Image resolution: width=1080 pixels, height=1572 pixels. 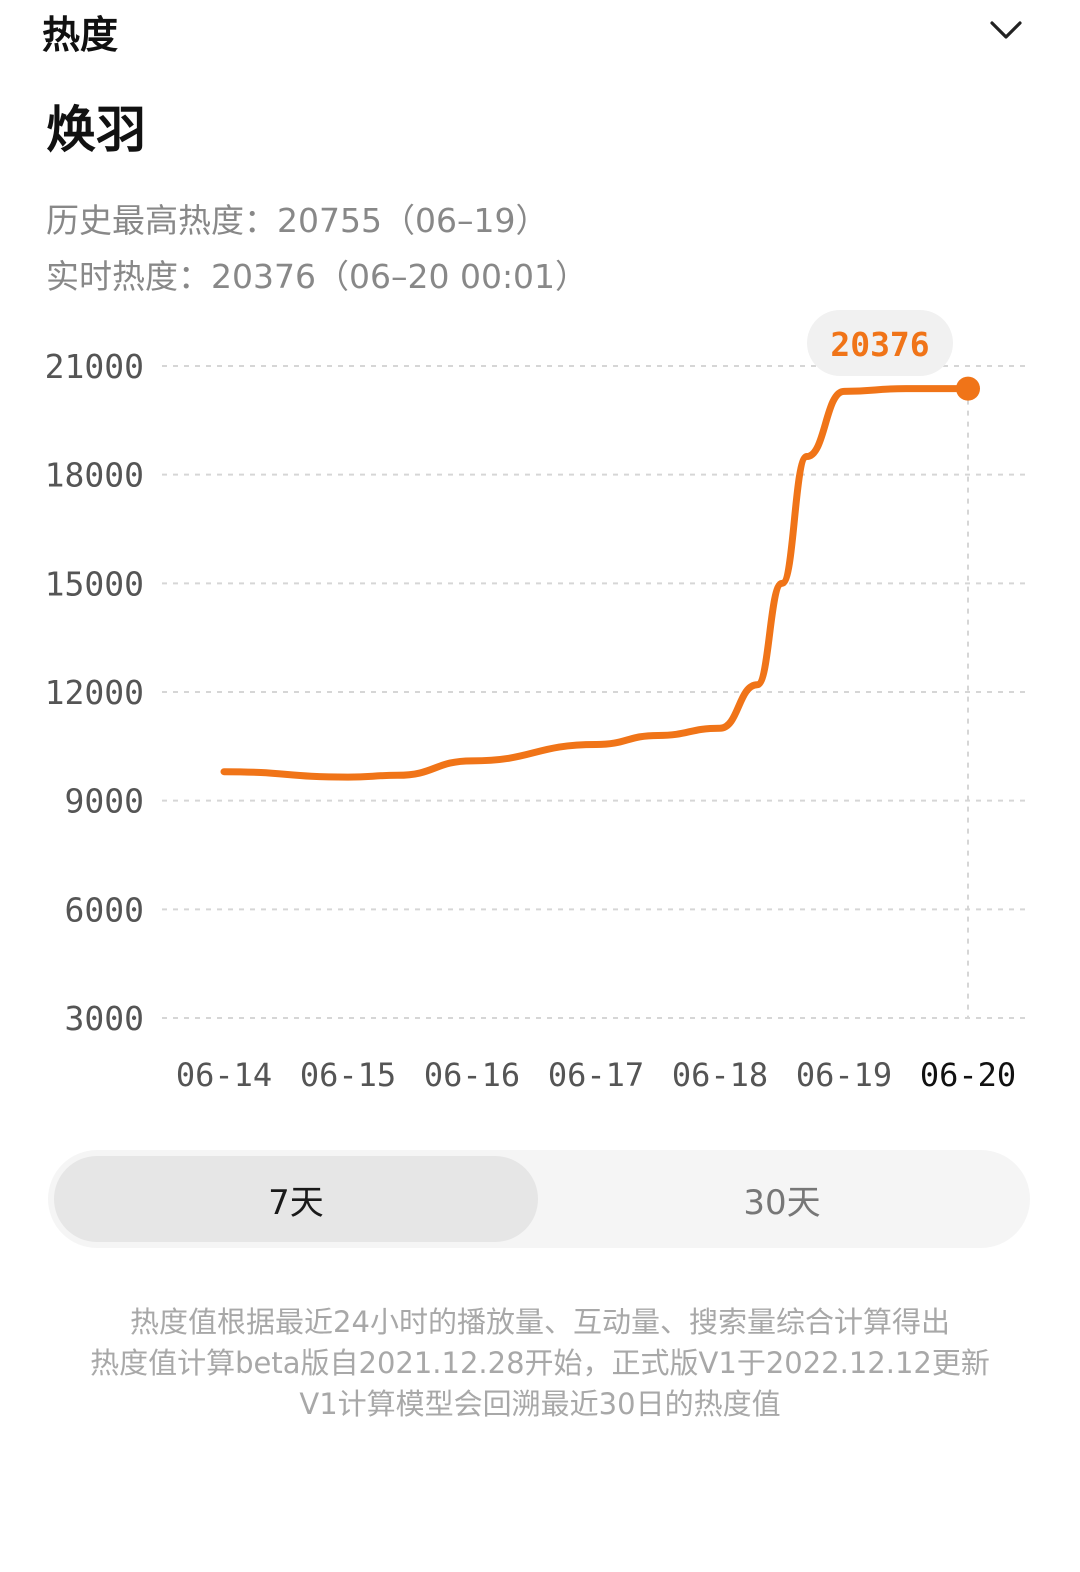 I want to click on y-tick-label: 21000, so click(x=94, y=366).